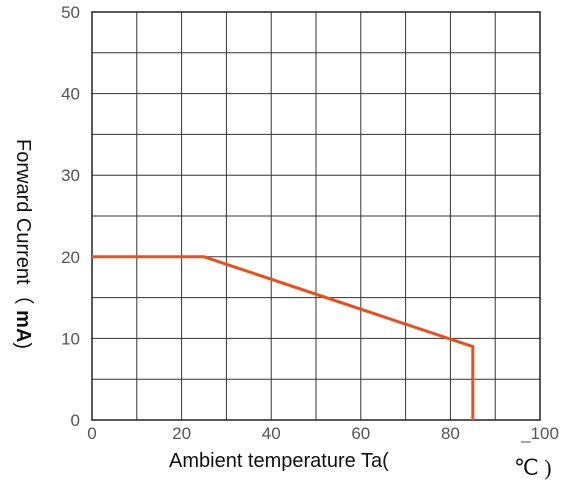 Image resolution: width=566 pixels, height=483 pixels. Describe the element at coordinates (23, 345) in the screenshot. I see `y-axis-label-close: )` at that location.